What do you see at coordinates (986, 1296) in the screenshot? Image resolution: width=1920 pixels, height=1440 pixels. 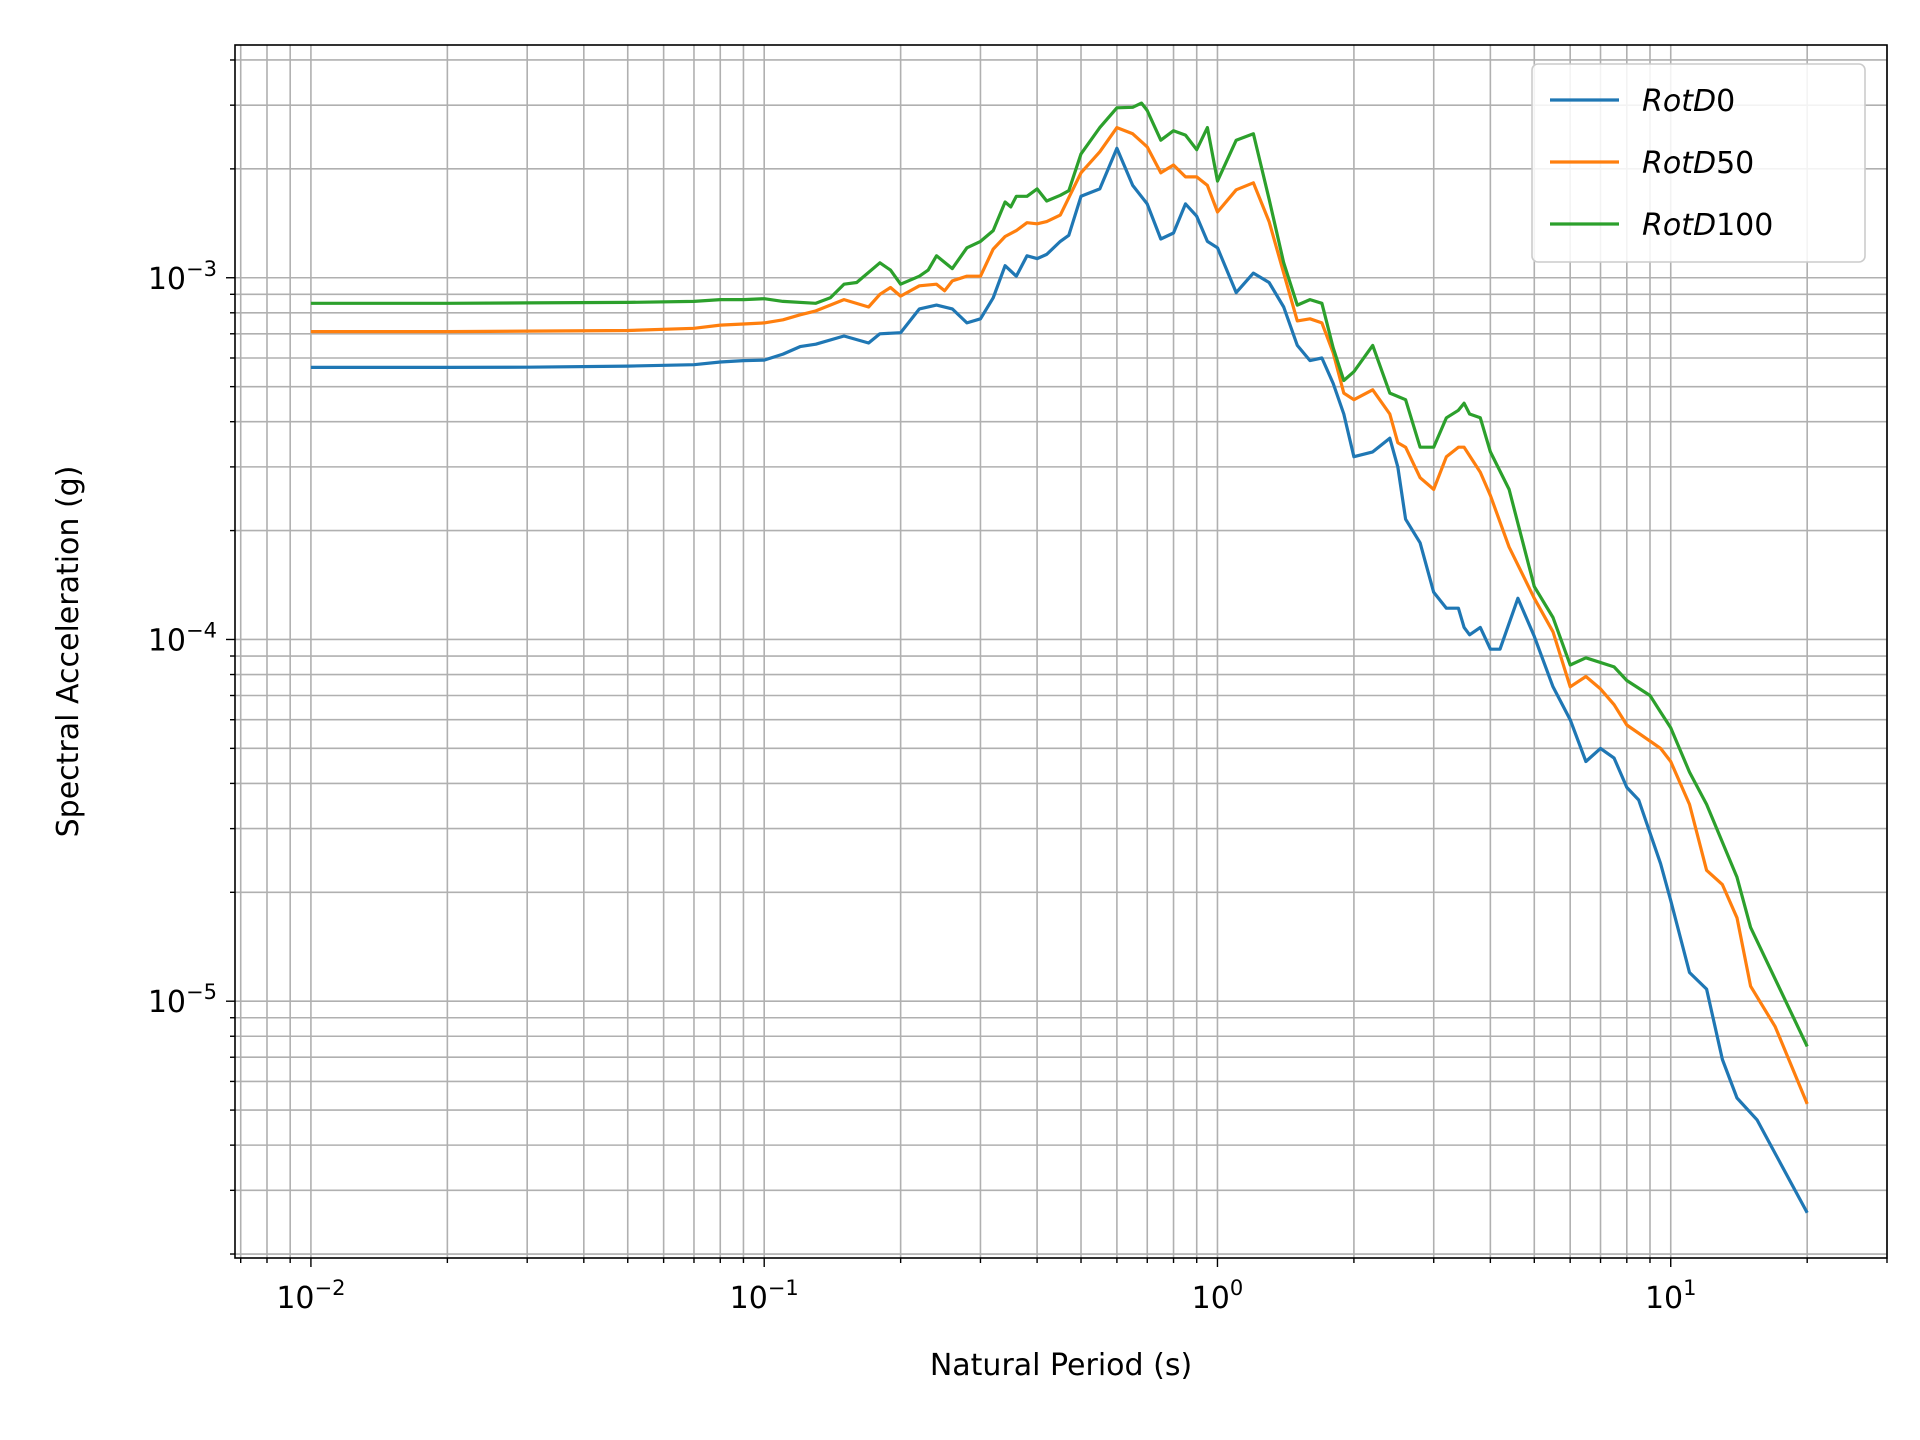 I see `x-tick-labels: 10⁻² 10⁻¹ 10⁰ 10¹` at bounding box center [986, 1296].